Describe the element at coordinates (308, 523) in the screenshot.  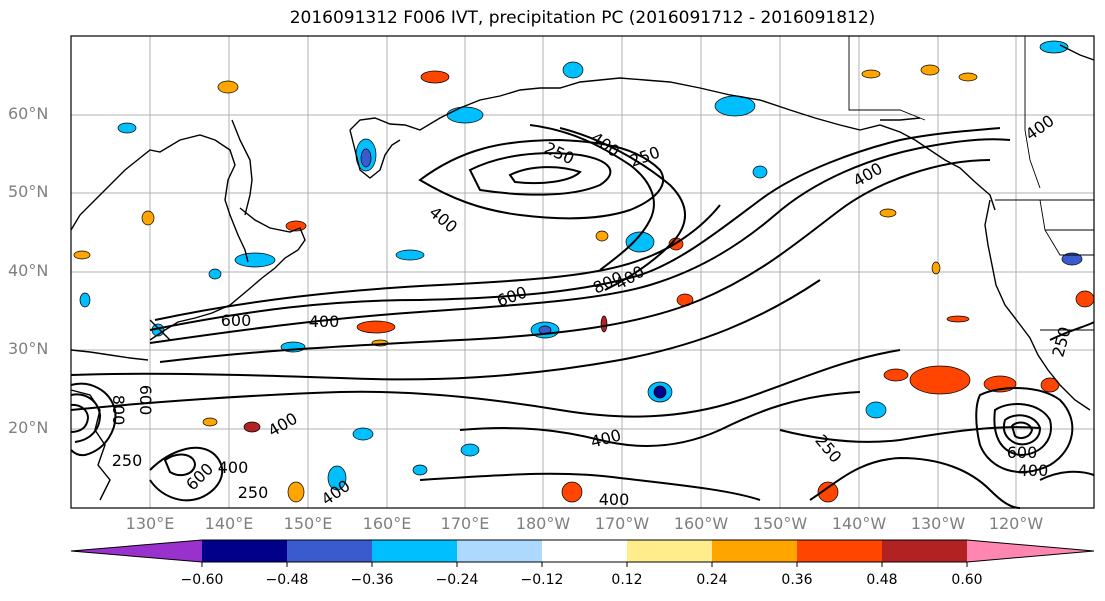
I see `lon-label: 150°E` at that location.